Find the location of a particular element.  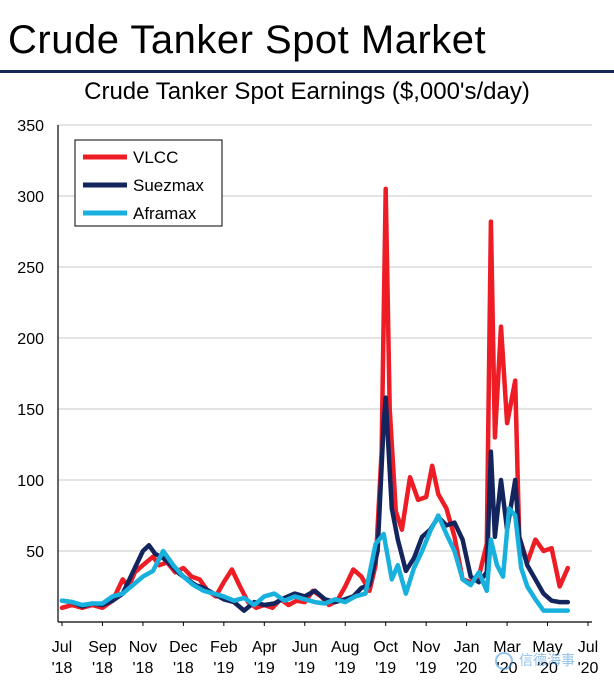

watermark: 信德海事 is located at coordinates (554, 664).